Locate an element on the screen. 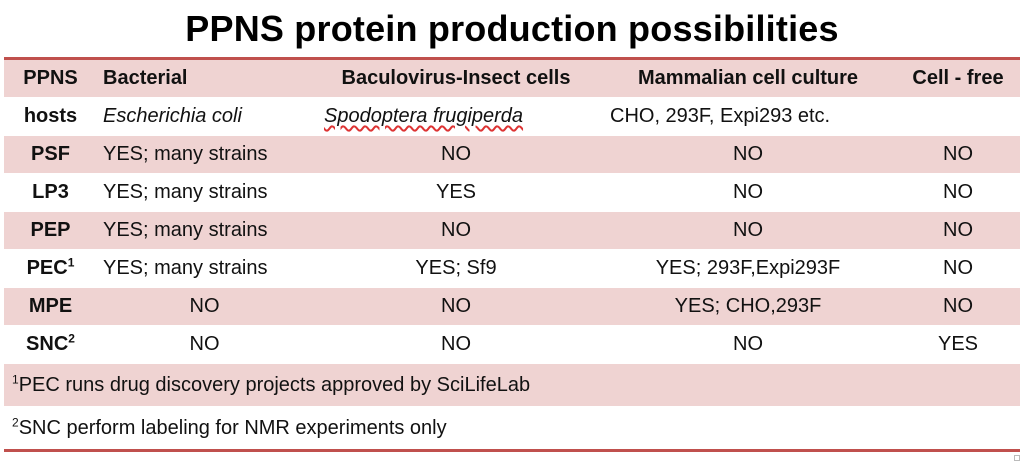 The width and height of the screenshot is (1024, 463). table-row: LP3 YES; many strains YES NO NO is located at coordinates (512, 192).